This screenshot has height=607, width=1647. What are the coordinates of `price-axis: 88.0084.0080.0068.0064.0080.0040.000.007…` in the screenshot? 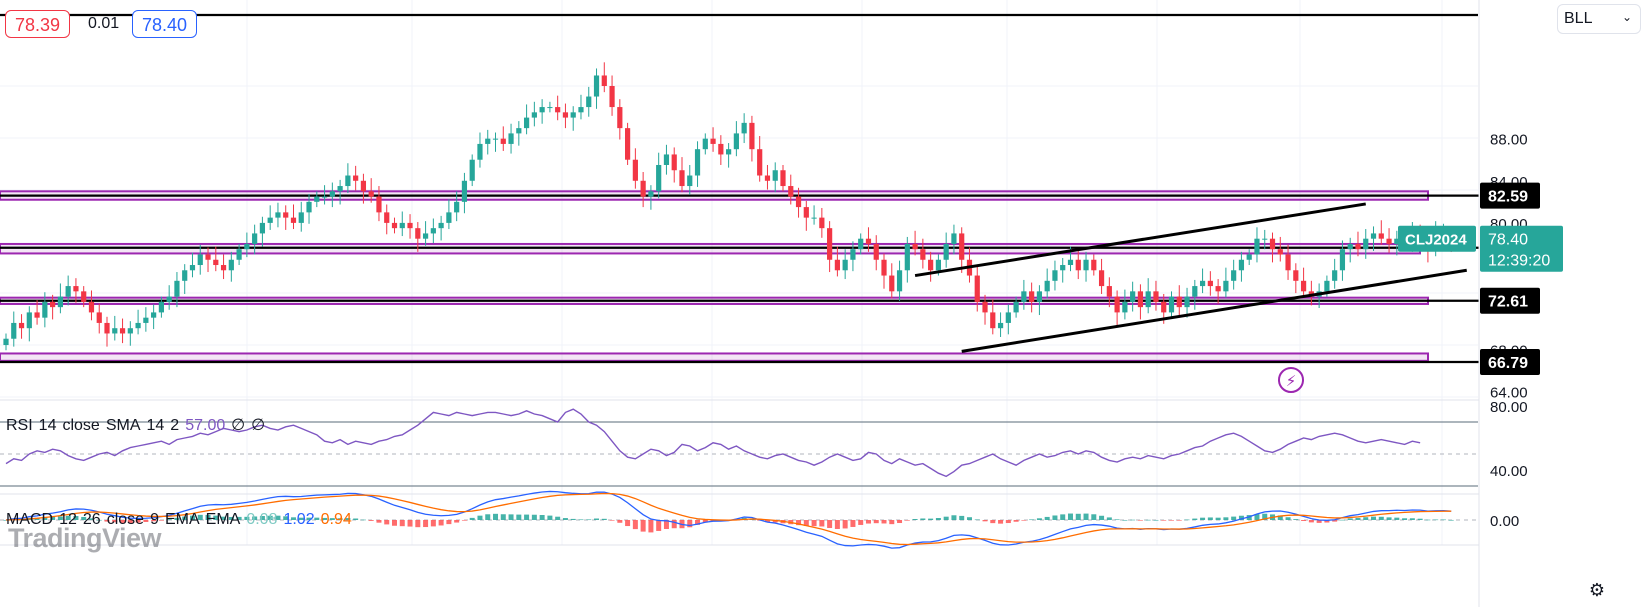 It's located at (1562, 303).